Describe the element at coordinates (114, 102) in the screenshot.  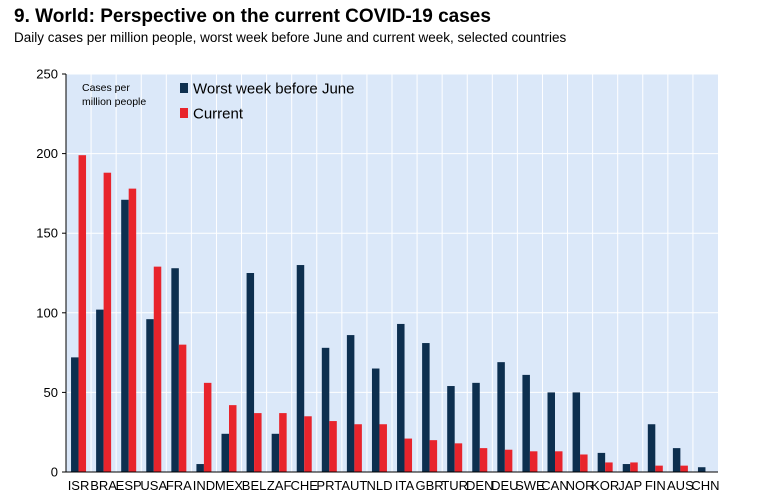
I see `y-axis-label: million people` at that location.